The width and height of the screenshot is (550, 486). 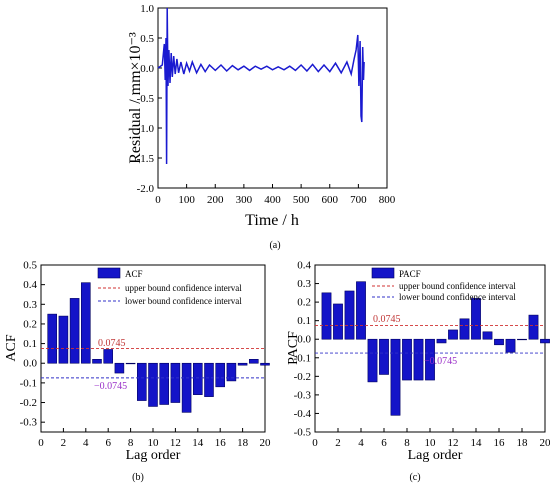 What do you see at coordinates (112, 343) in the screenshot?
I see `acf-upper-bound-value: 0.0745` at bounding box center [112, 343].